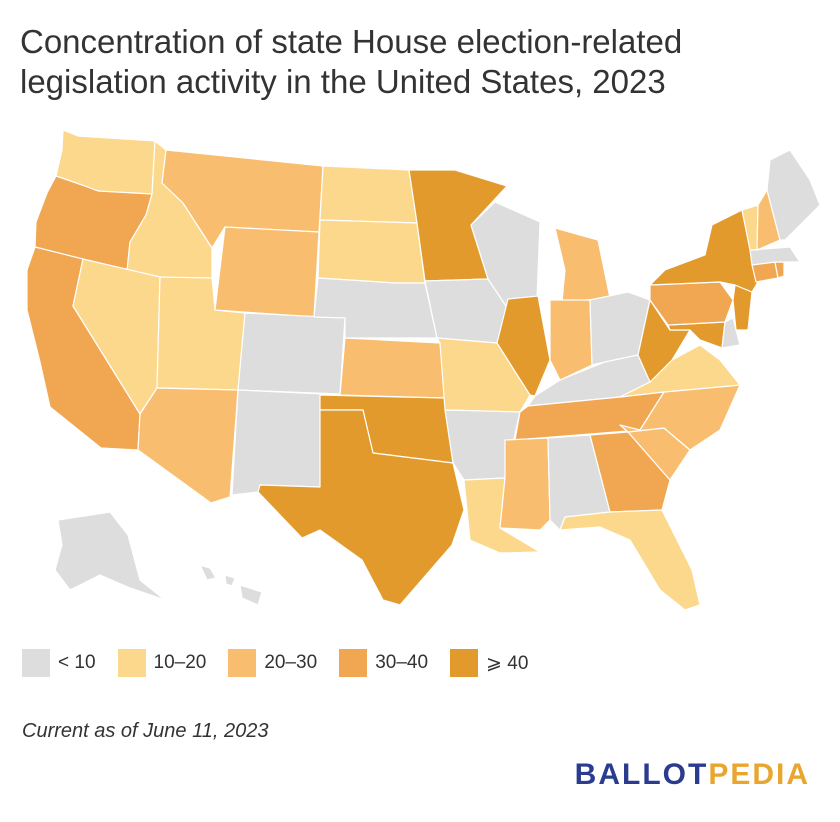 The width and height of the screenshot is (840, 822). Describe the element at coordinates (375, 308) in the screenshot. I see `state-nebraska: Nebraska` at that location.